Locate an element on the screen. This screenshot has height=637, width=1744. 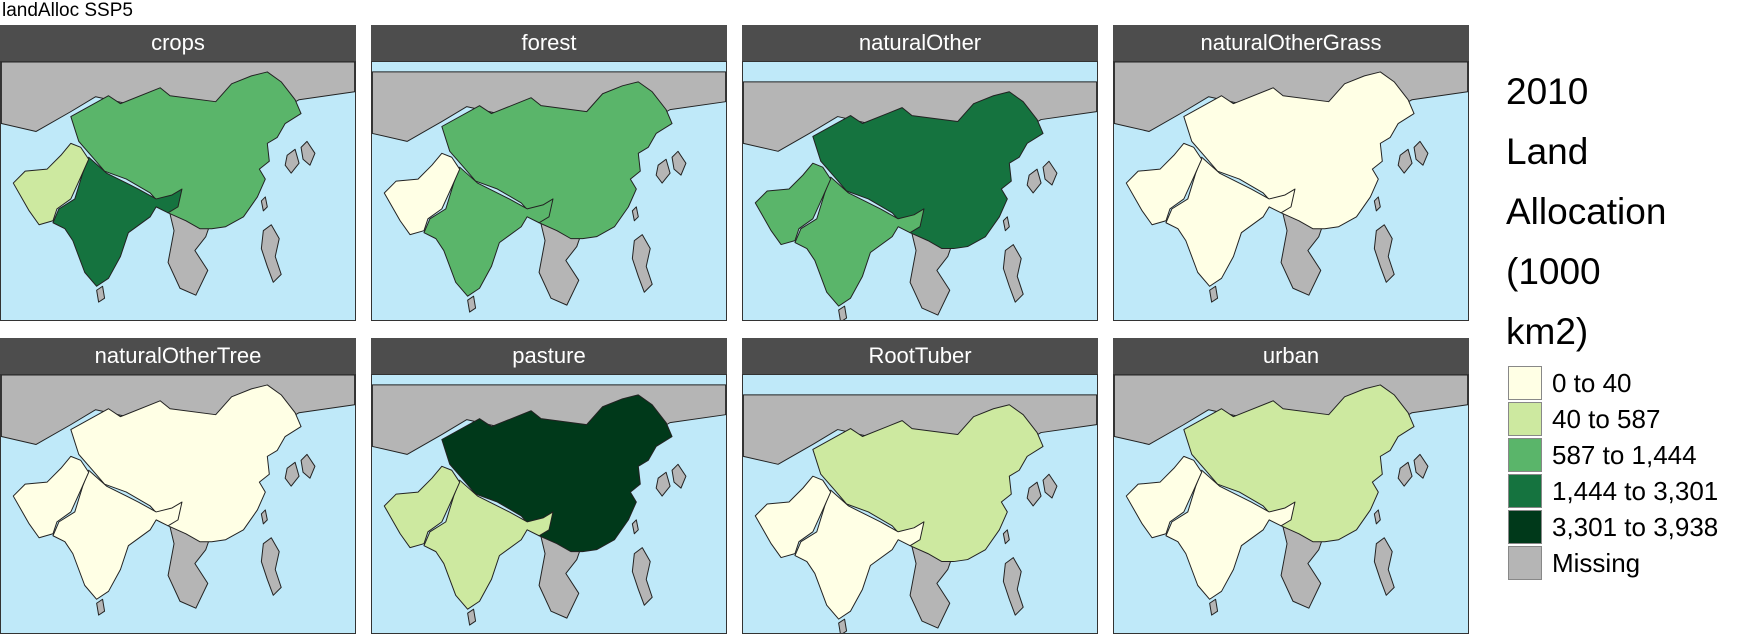
legend-title-line: 2010 is located at coordinates (1547, 91).